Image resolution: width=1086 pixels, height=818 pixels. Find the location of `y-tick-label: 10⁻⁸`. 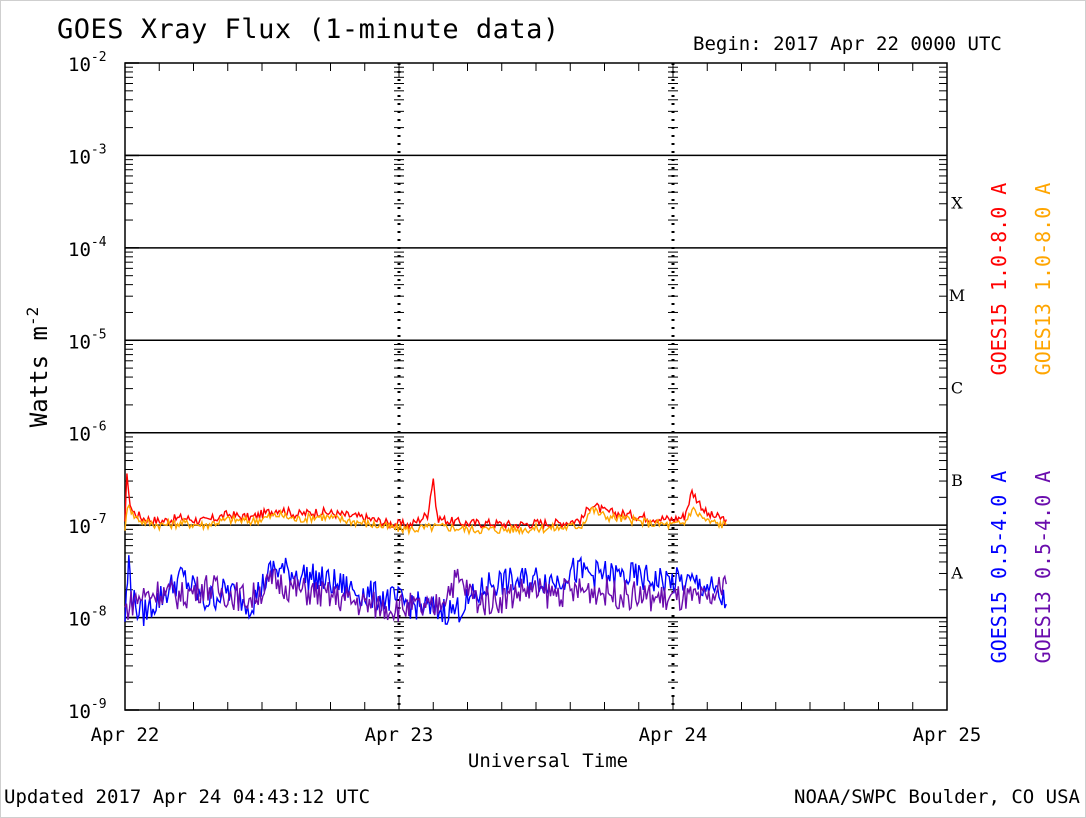

y-tick-label: 10⁻⁸ is located at coordinates (87, 618).